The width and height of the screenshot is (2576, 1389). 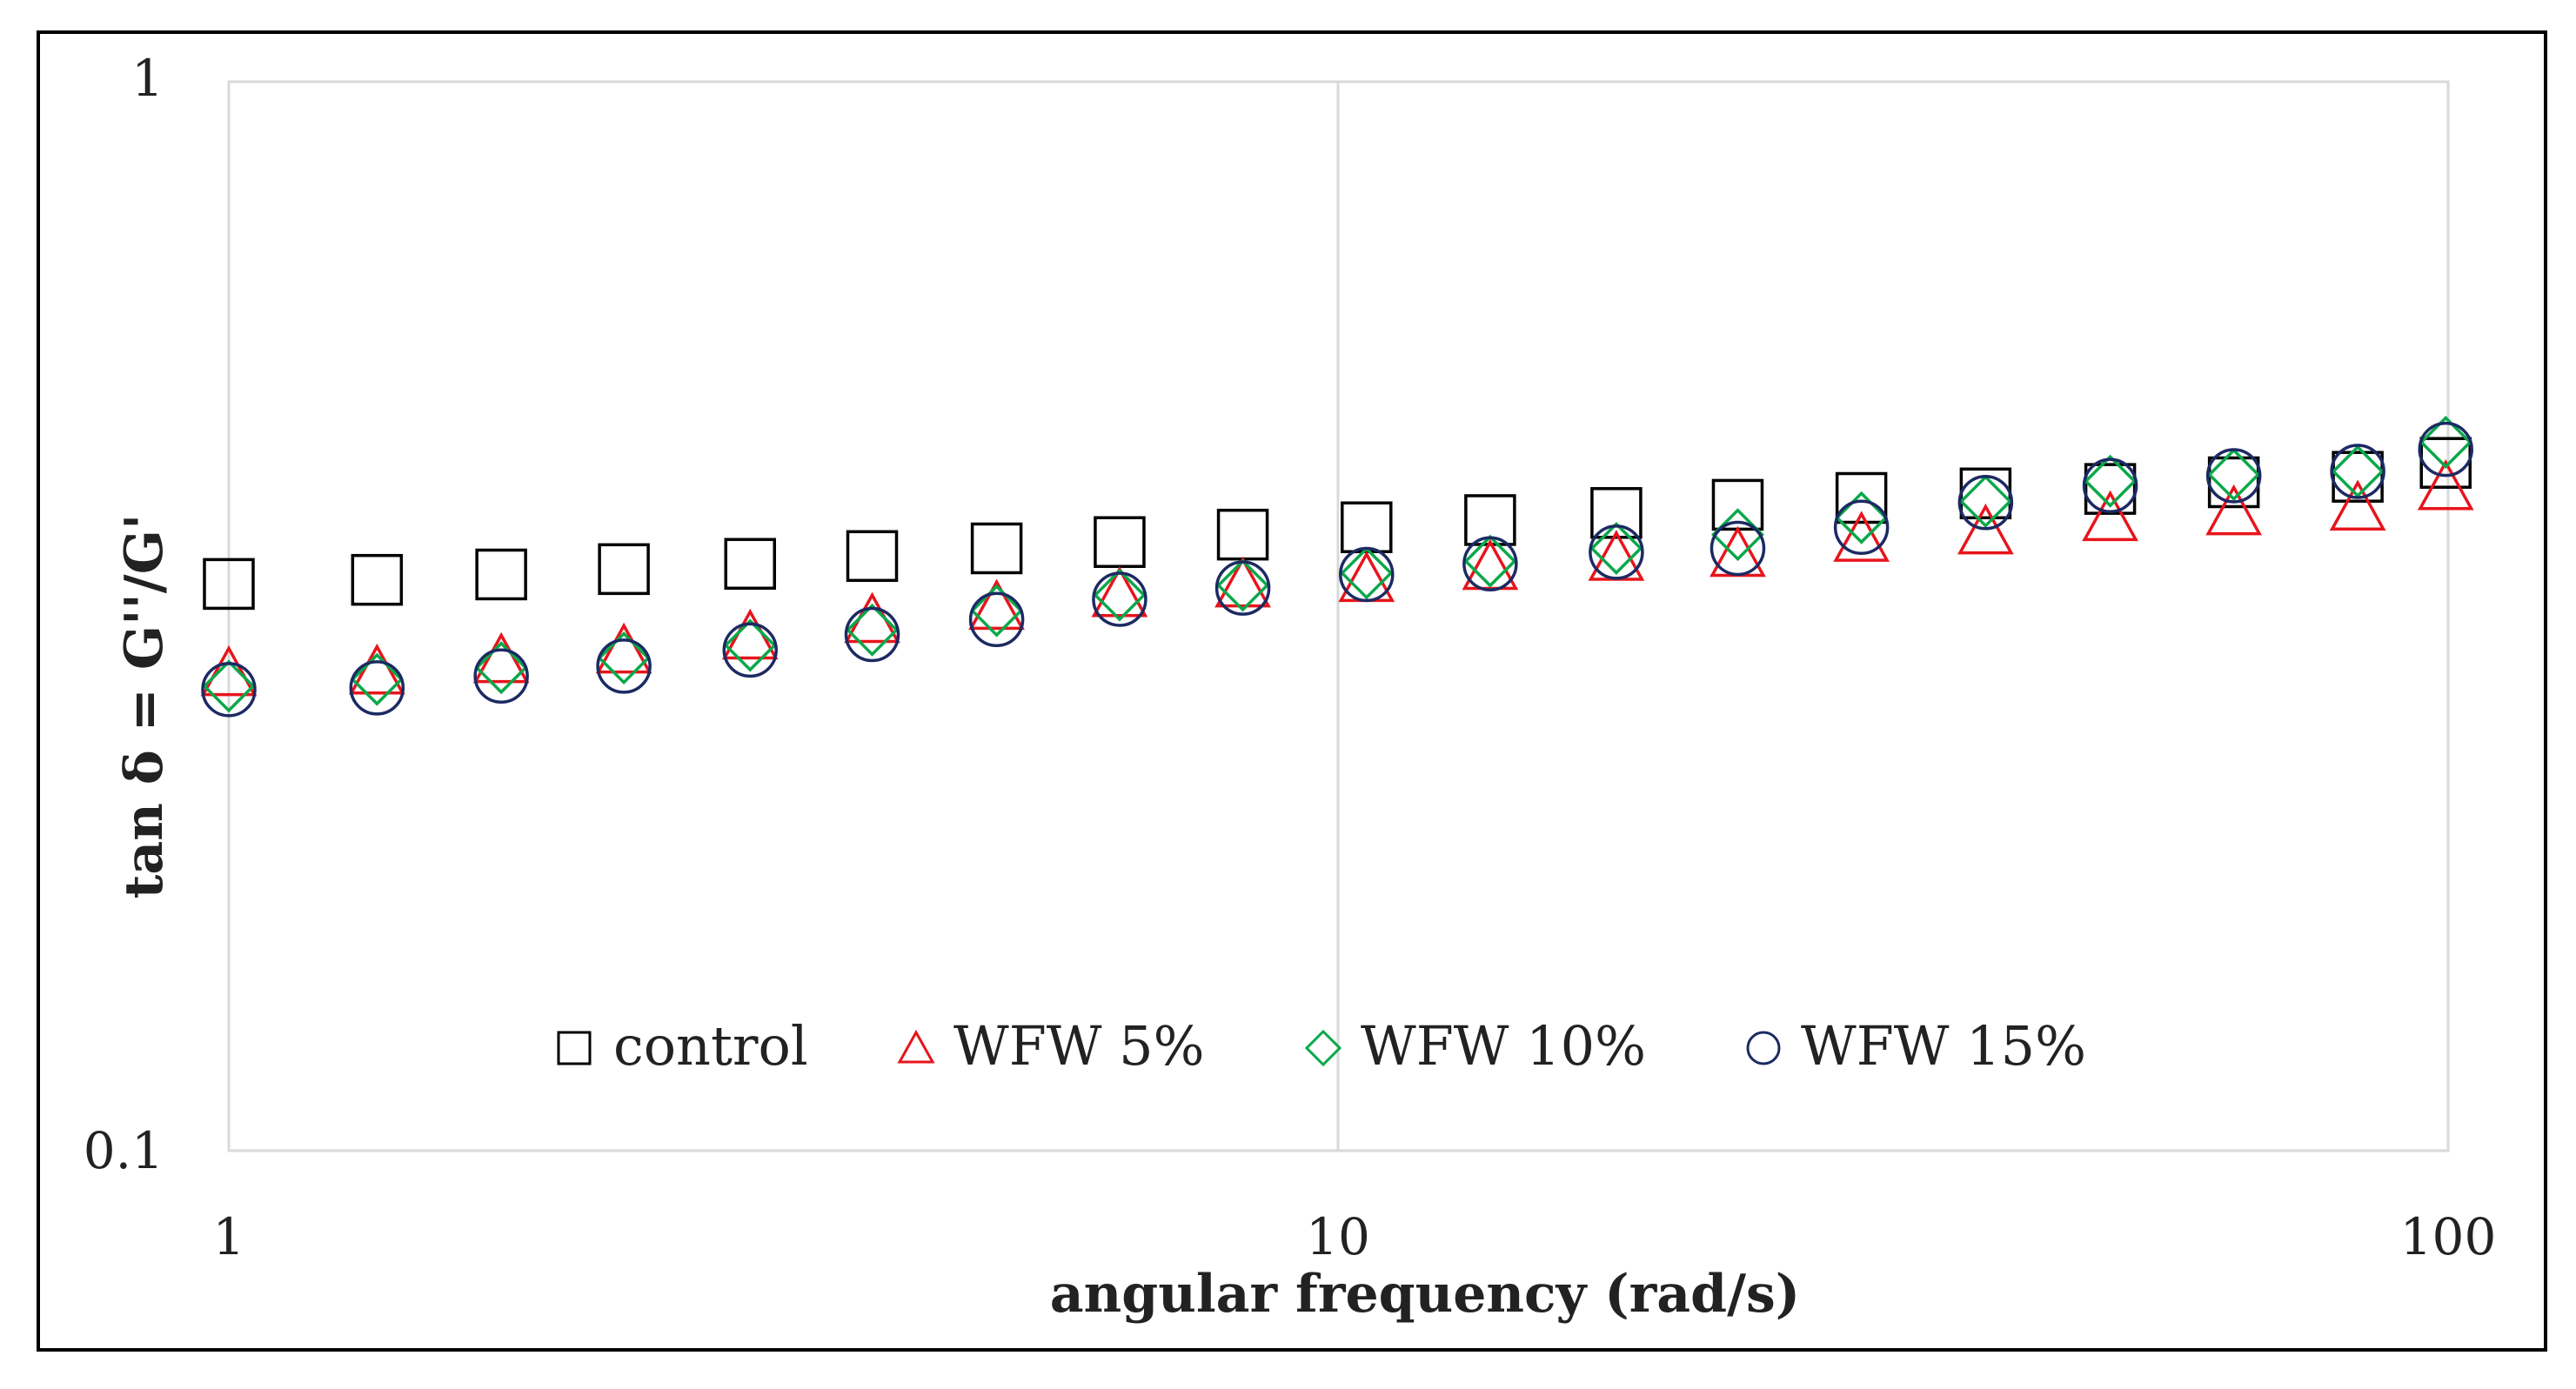 I want to click on x-tick-label-1: 1, so click(x=229, y=1236).